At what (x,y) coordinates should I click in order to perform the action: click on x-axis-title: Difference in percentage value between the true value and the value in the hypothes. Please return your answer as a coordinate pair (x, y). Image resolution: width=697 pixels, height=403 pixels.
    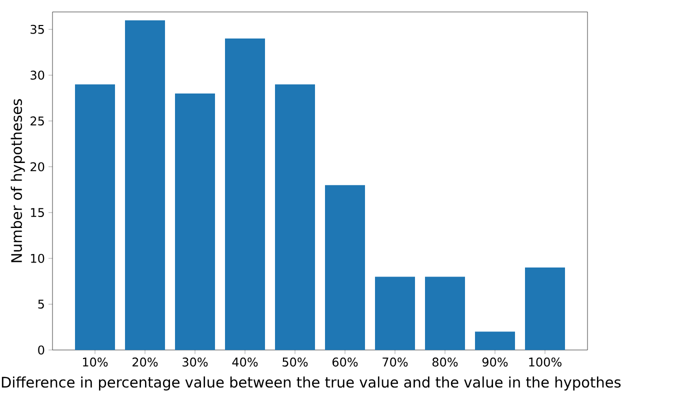
    Looking at the image, I should click on (311, 383).